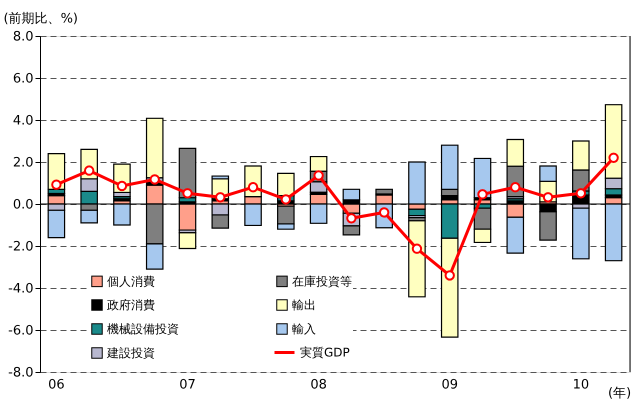  Describe the element at coordinates (325, 353) in the screenshot. I see `legend-label: 実質GDP` at that location.